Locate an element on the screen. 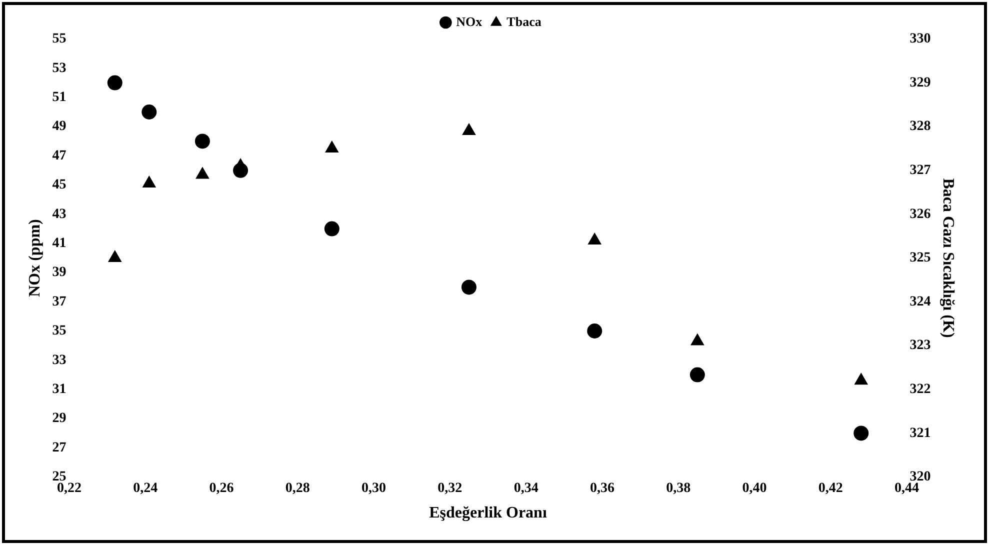  x-tick-label: 0,40 is located at coordinates (754, 488).